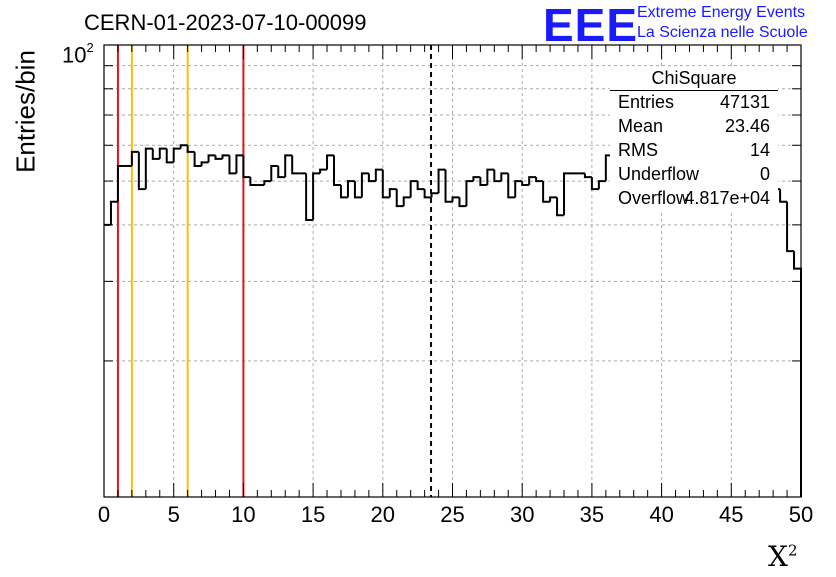 The width and height of the screenshot is (836, 577). What do you see at coordinates (694, 151) in the screenshot?
I see `stats-row-rms: RMS 14` at bounding box center [694, 151].